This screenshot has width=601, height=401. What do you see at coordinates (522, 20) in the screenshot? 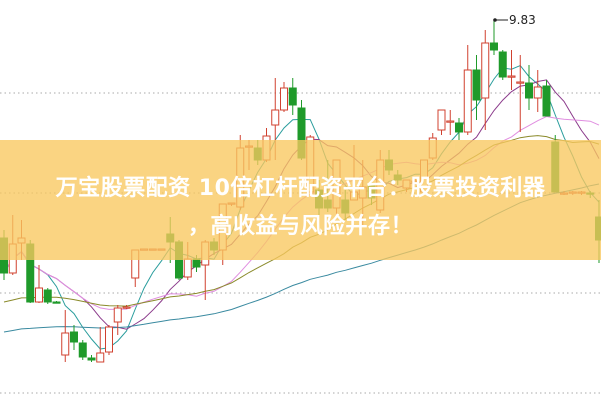
I see `annotation-label: 9.83` at bounding box center [522, 20].